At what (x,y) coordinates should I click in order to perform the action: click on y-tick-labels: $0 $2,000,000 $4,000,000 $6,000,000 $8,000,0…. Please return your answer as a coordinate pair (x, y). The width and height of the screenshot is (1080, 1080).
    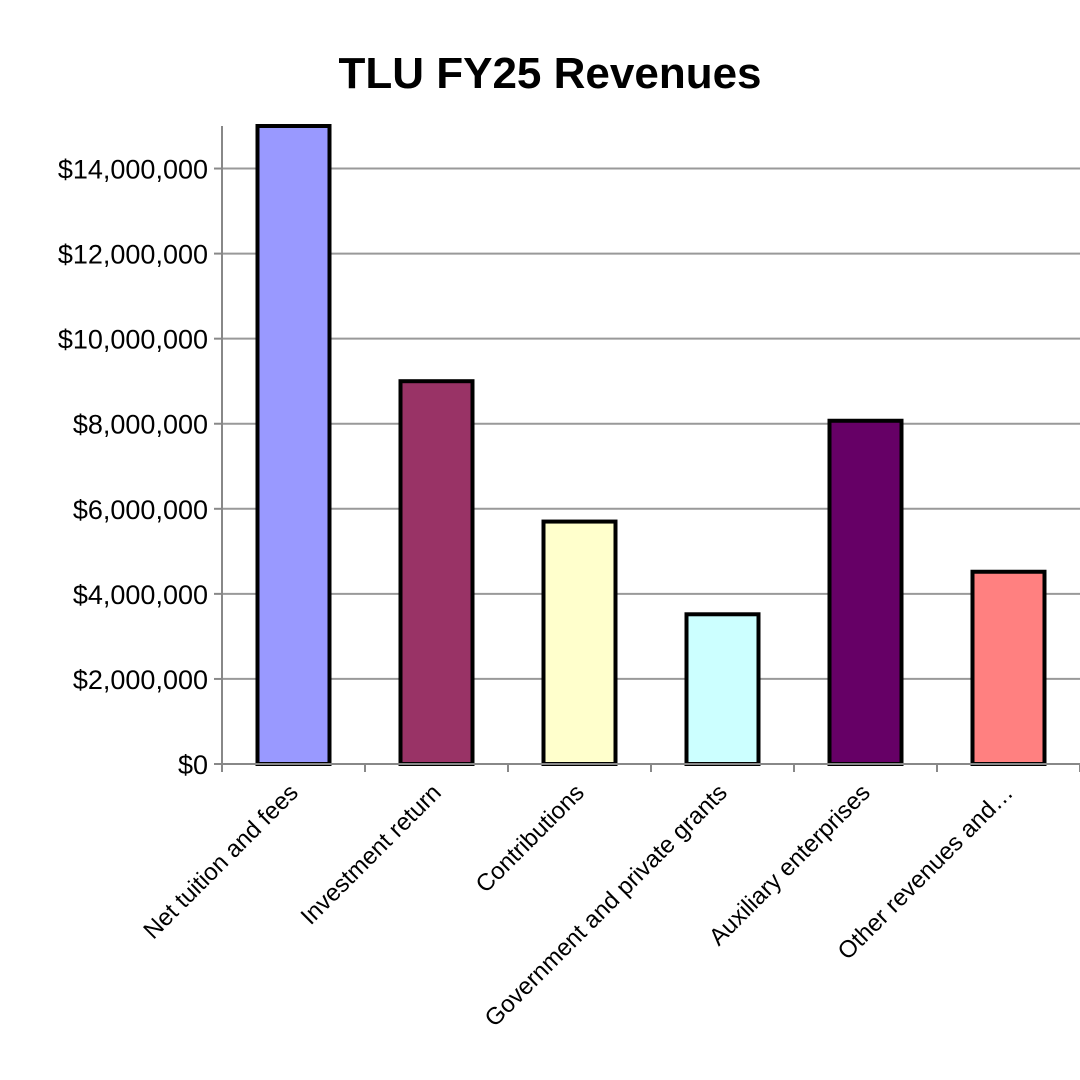
    Looking at the image, I should click on (133, 467).